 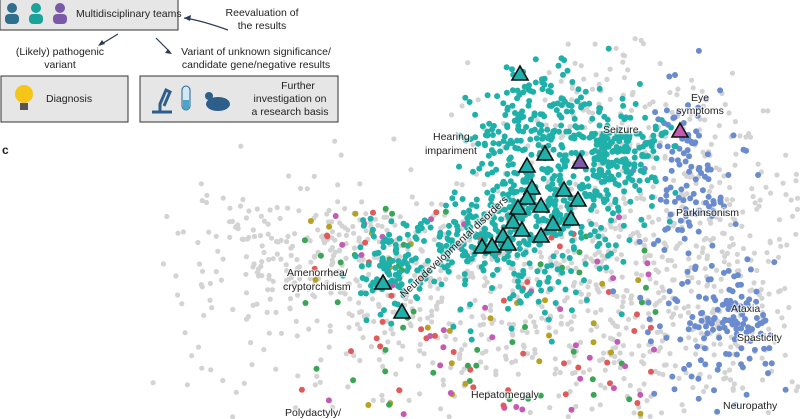 What do you see at coordinates (24, 97) in the screenshot?
I see `bulb-icon` at bounding box center [24, 97].